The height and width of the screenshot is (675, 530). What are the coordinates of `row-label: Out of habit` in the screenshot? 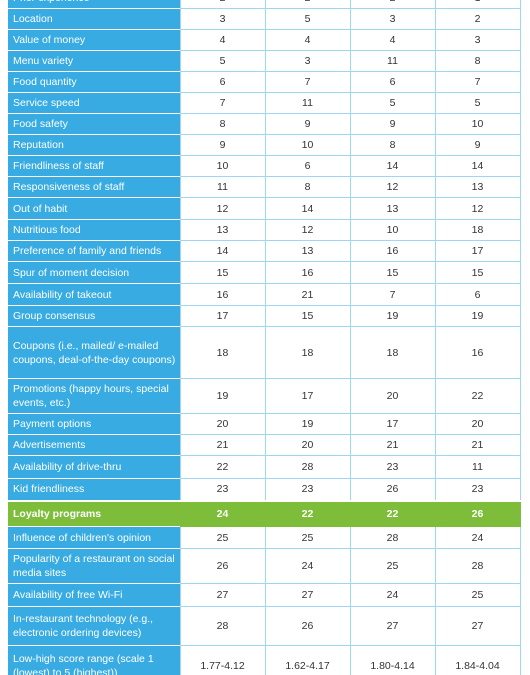 It's located at (94, 208).